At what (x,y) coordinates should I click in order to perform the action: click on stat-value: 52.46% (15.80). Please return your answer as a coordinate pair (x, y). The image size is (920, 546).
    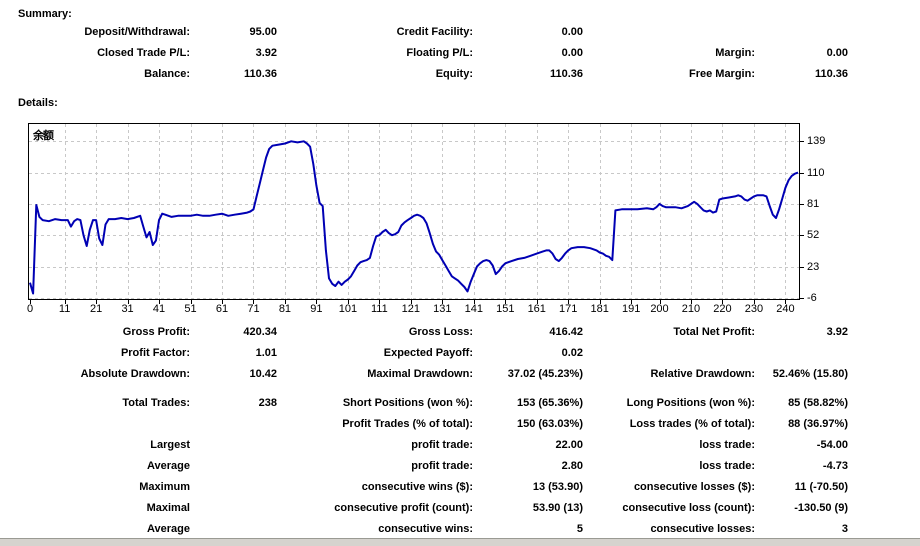
    Looking at the image, I should click on (810, 374).